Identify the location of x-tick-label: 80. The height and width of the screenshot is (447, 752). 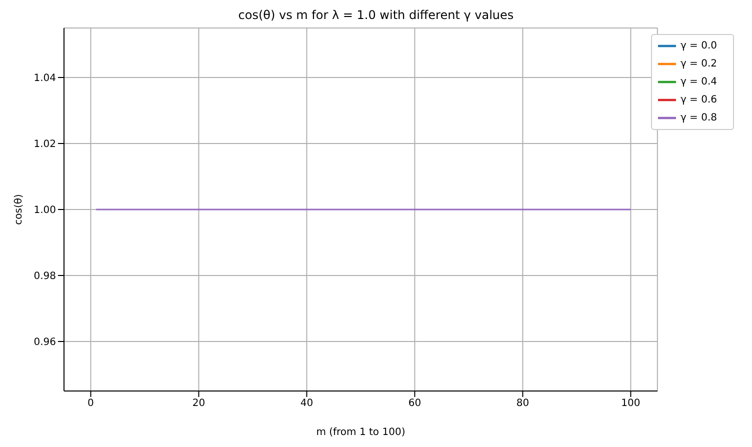
(523, 404).